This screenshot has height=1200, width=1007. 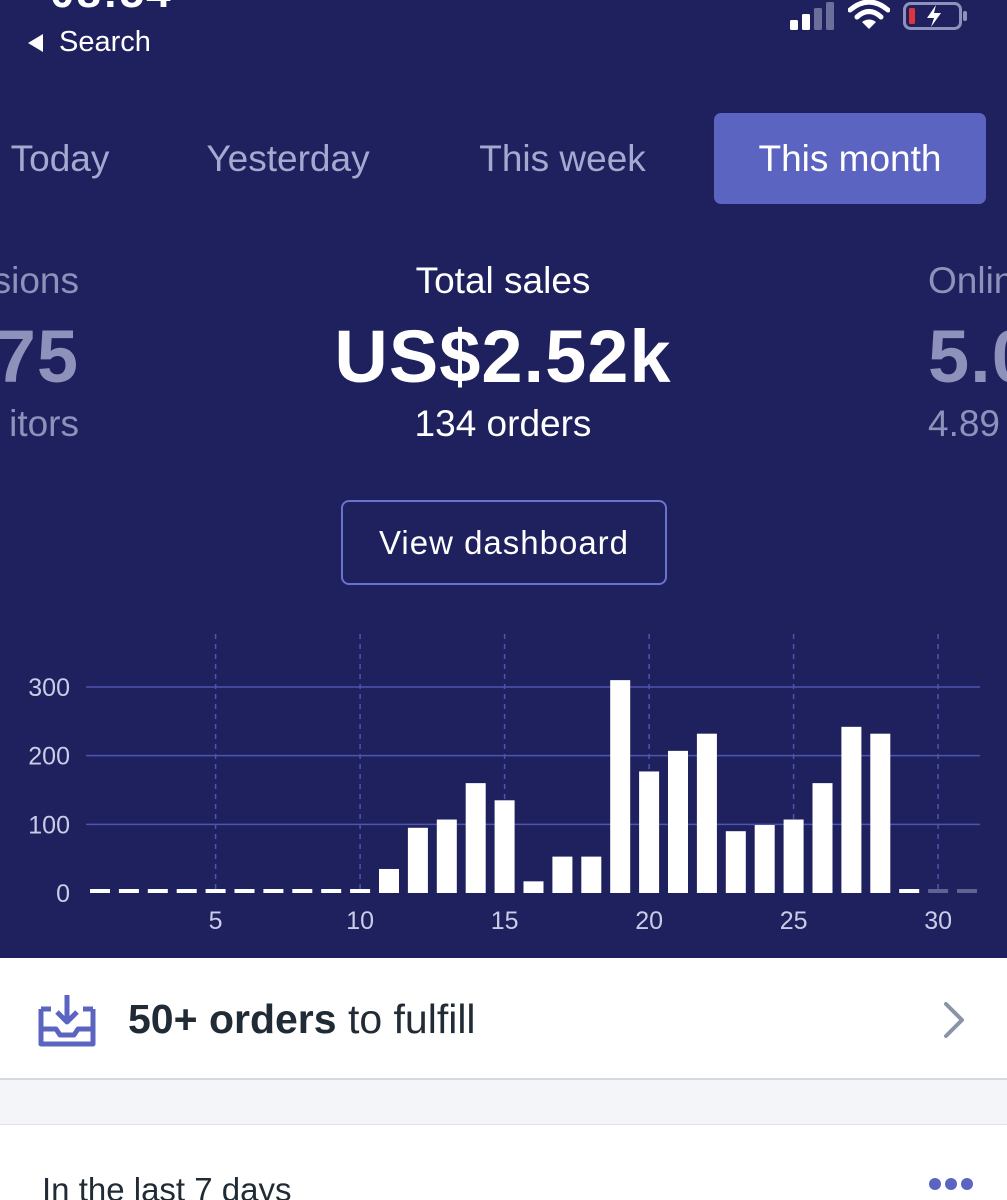 What do you see at coordinates (111, 9) in the screenshot?
I see `status-time: 08:54` at bounding box center [111, 9].